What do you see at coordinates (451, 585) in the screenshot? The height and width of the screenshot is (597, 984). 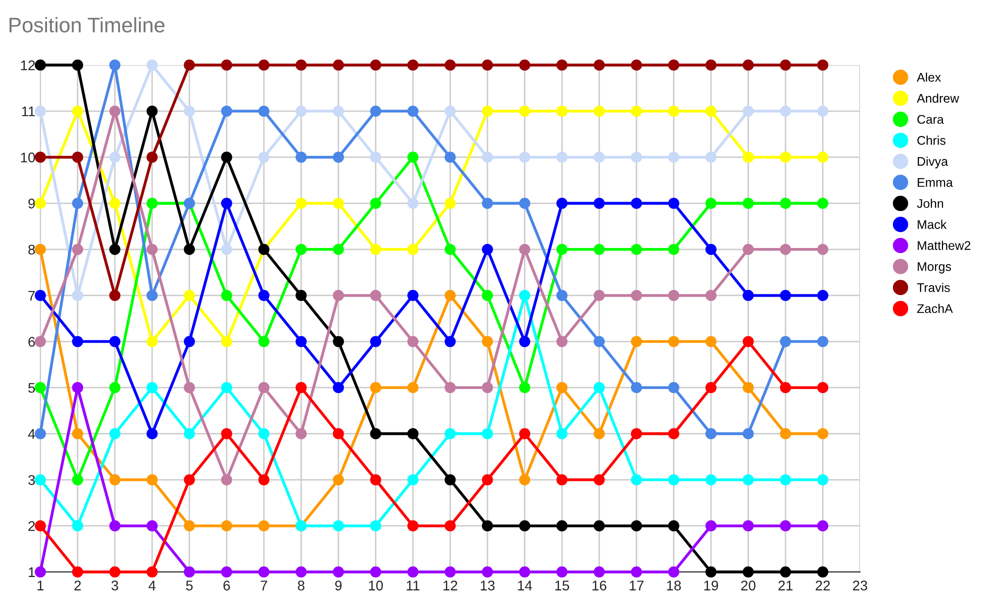 I see `x-tick-label: 12` at bounding box center [451, 585].